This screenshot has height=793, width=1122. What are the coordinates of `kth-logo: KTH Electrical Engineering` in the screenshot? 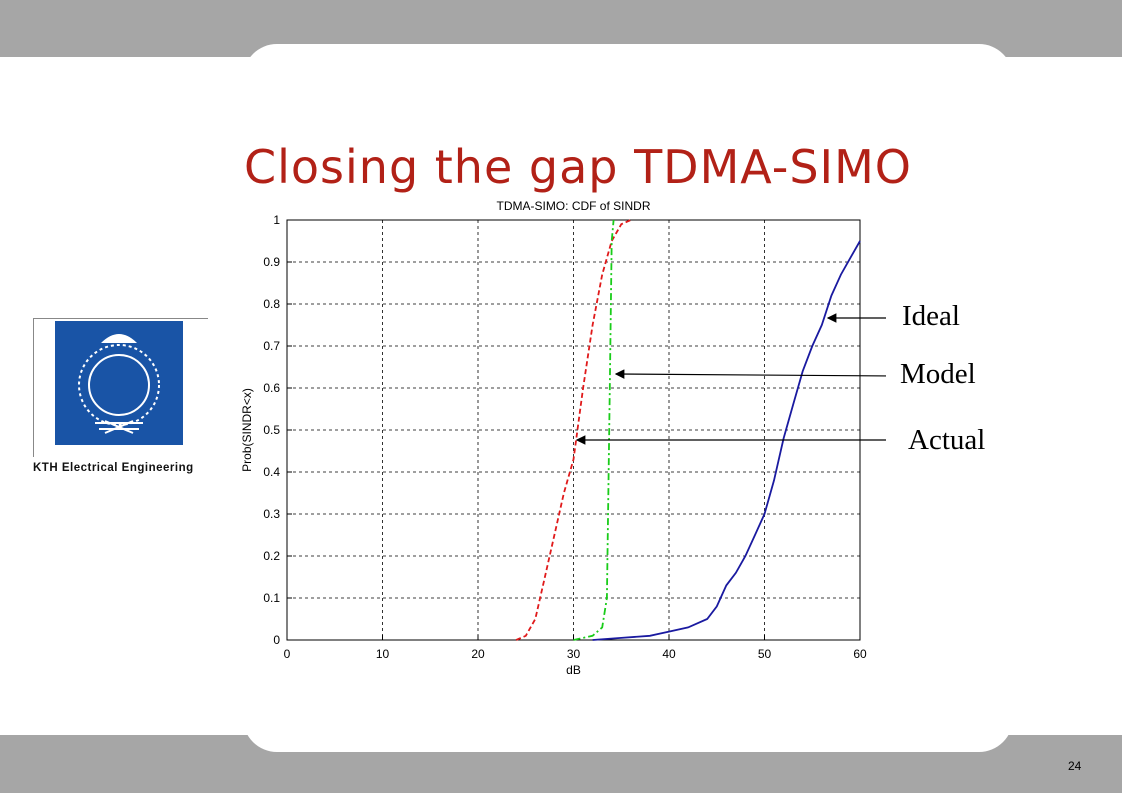 It's located at (120, 398).